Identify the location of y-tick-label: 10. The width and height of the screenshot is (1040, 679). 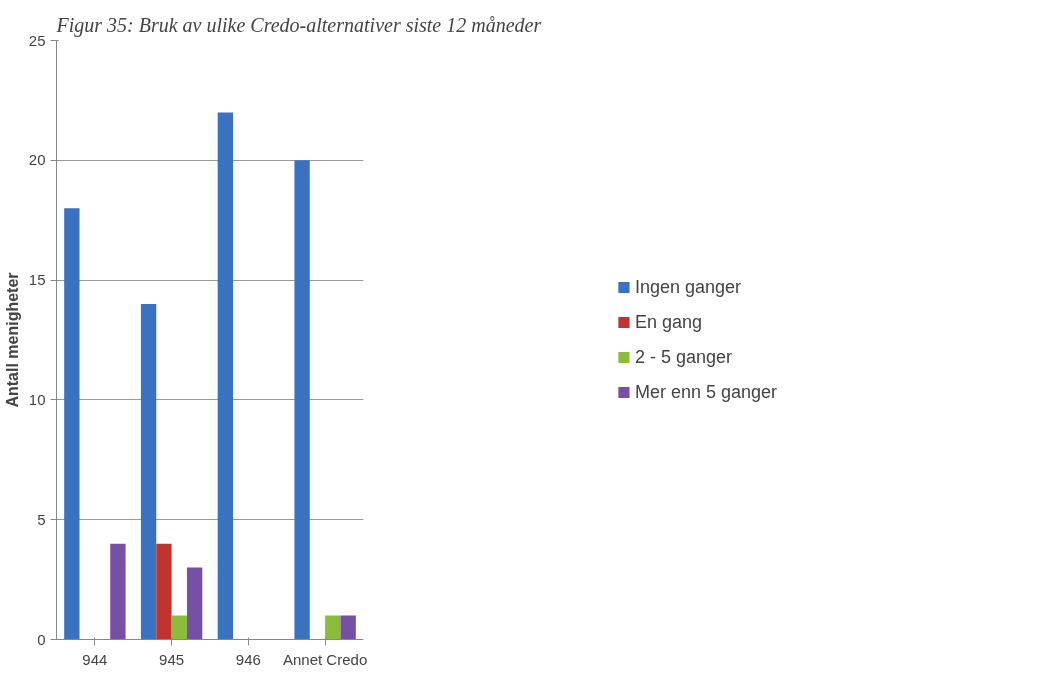
(37, 399).